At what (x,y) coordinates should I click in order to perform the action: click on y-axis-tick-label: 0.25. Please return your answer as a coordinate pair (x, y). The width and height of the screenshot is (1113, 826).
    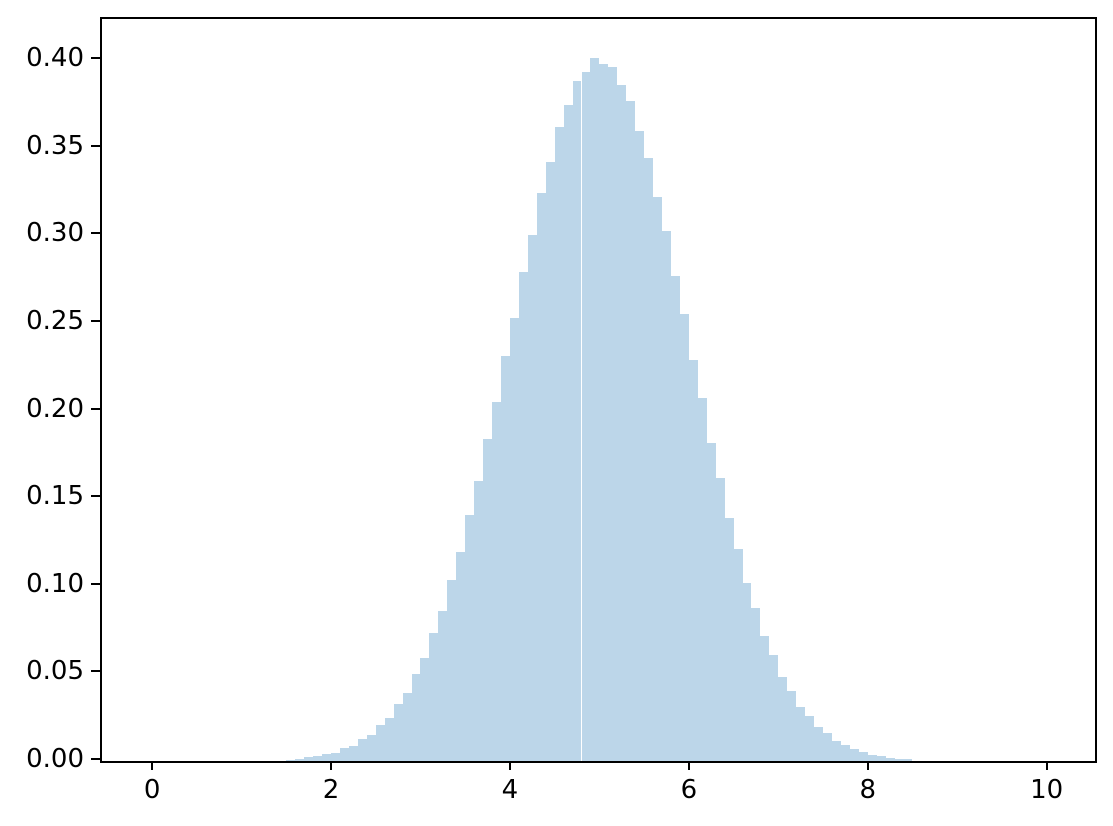
    Looking at the image, I should click on (55, 320).